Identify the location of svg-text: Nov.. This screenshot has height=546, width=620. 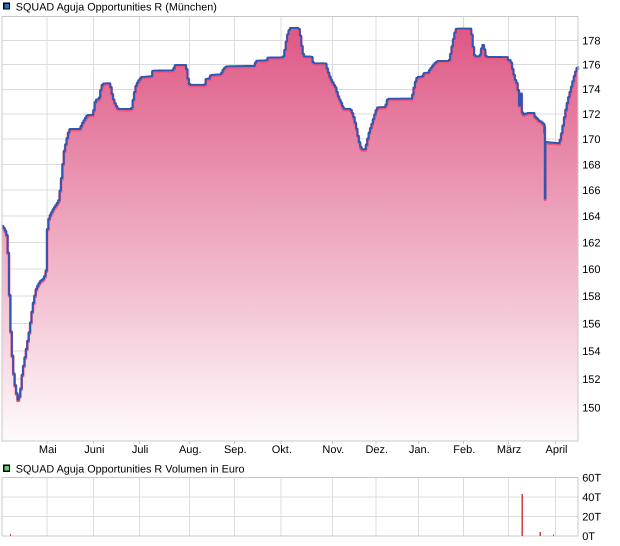
(333, 450).